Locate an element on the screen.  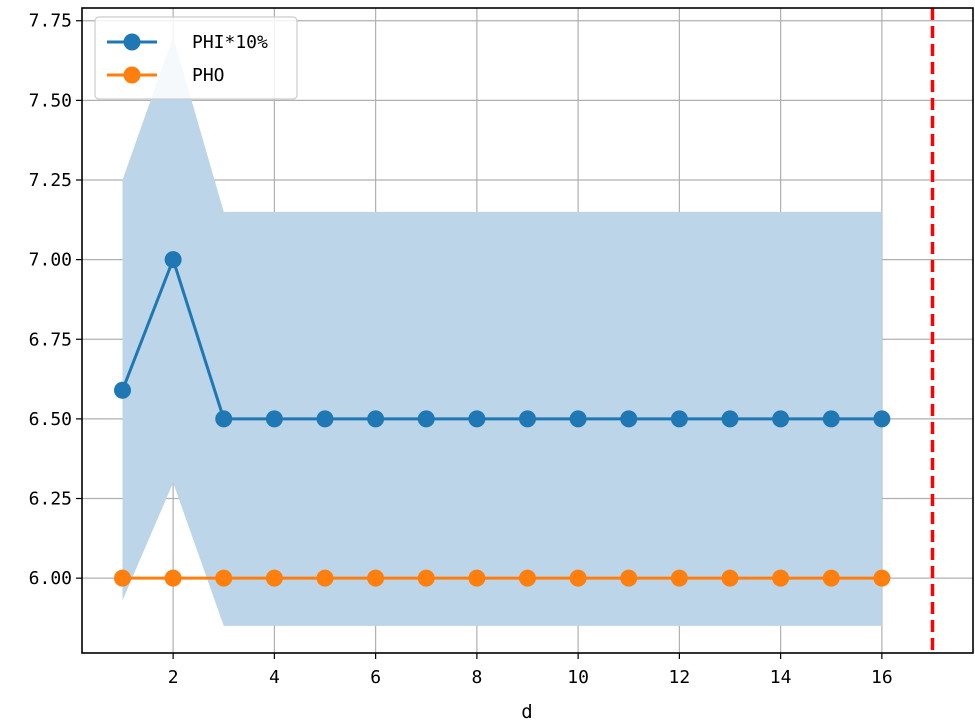
legend-label: PHO is located at coordinates (208, 75).